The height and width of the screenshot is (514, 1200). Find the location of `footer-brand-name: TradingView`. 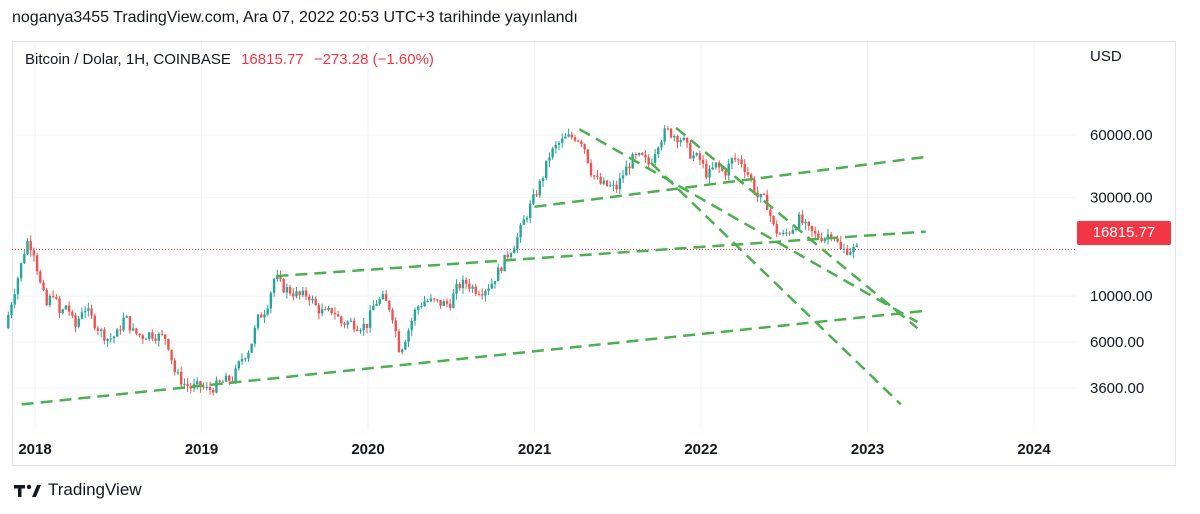

footer-brand-name: TradingView is located at coordinates (95, 489).